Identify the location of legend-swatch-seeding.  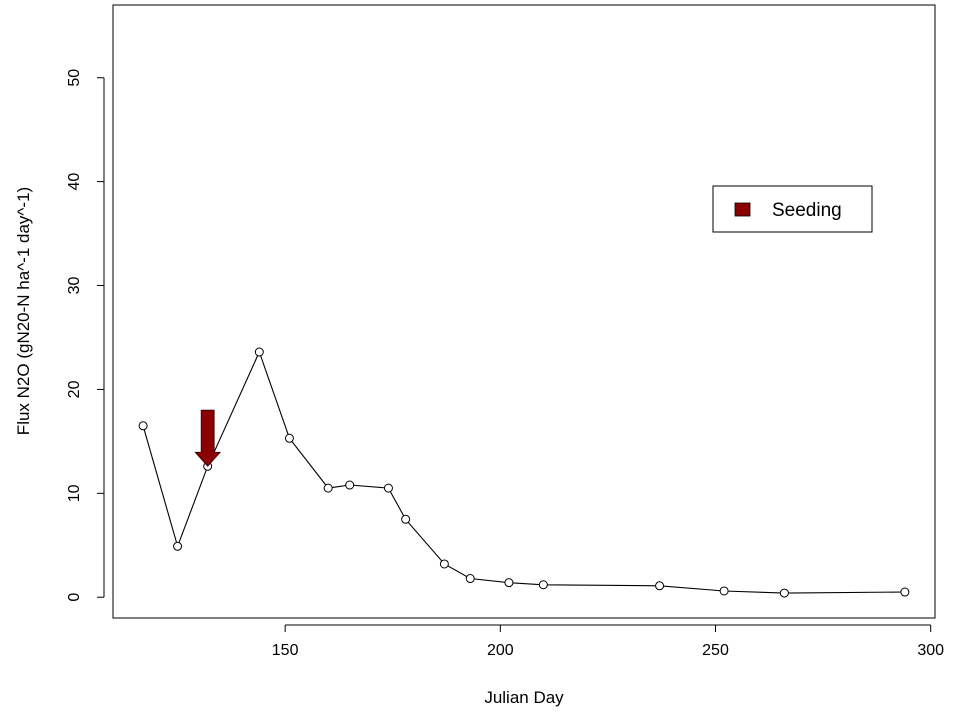
(742, 209).